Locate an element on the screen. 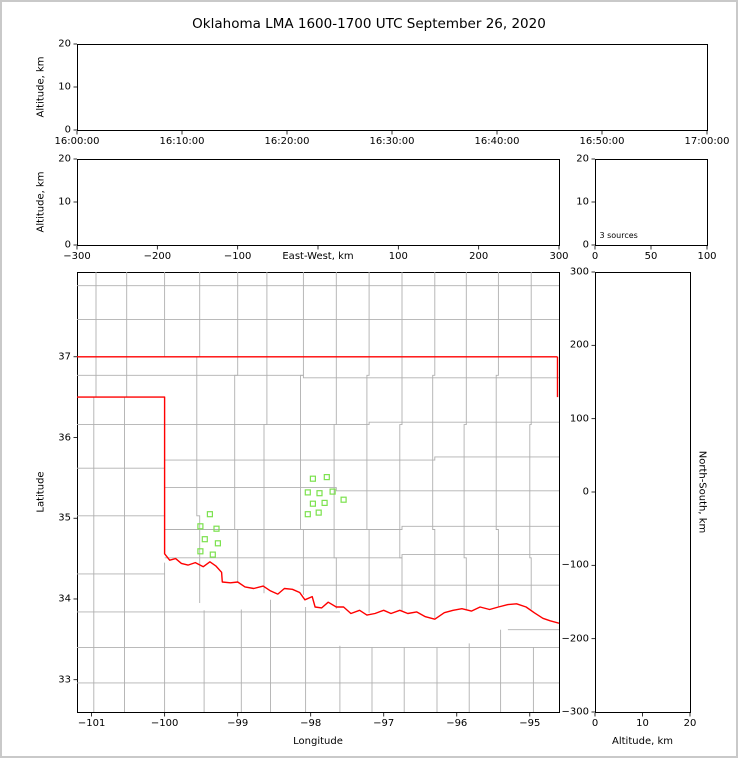  north-south-altitude-panel is located at coordinates (643, 492).